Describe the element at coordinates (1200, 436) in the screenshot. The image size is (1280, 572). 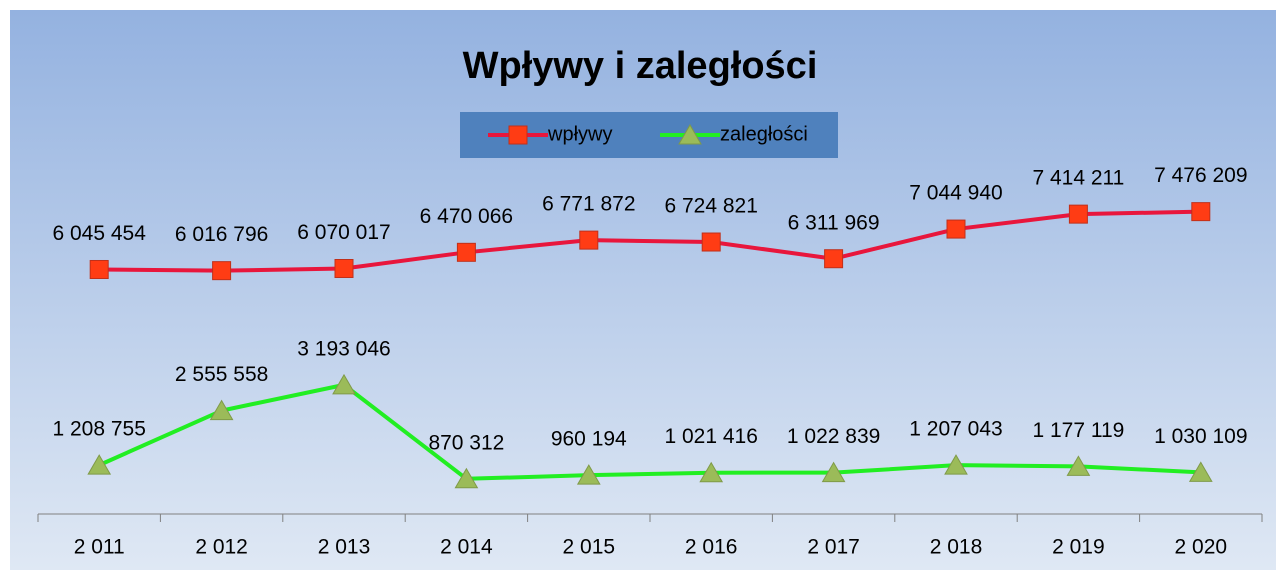
I see `data-label: 1 030 109` at that location.